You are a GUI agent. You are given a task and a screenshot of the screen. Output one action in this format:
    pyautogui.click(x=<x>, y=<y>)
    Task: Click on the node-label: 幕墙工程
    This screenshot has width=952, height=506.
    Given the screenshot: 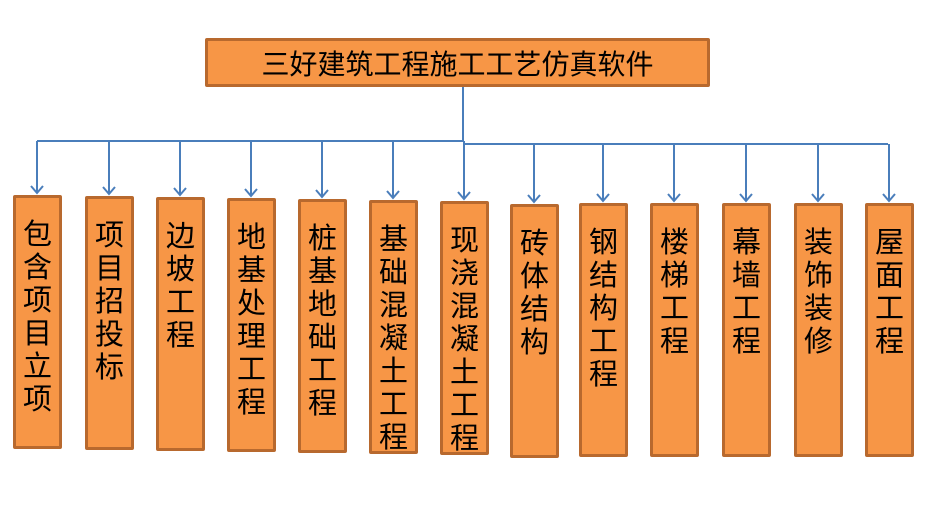 What is the action you would take?
    pyautogui.click(x=746, y=291)
    